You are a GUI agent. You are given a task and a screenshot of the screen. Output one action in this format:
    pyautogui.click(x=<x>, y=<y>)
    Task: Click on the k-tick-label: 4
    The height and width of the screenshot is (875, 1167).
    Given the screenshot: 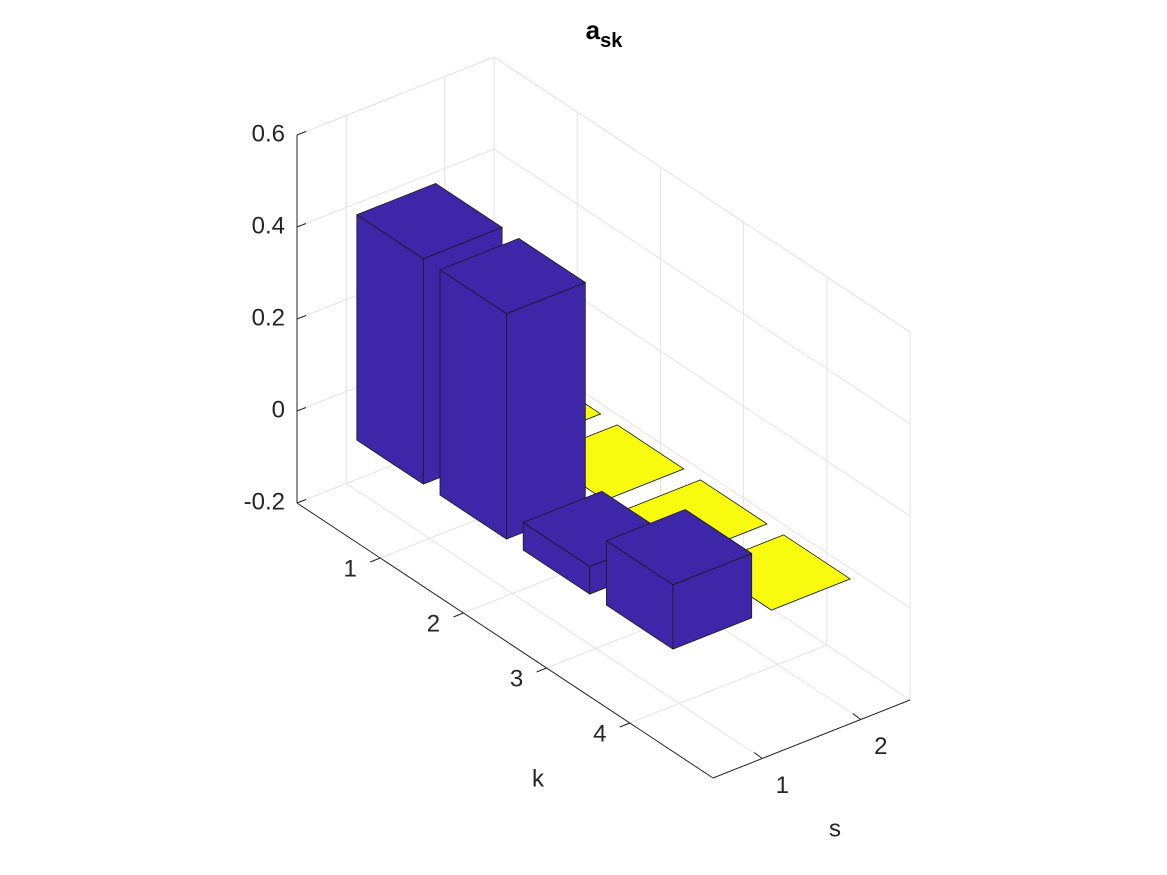 What is the action you would take?
    pyautogui.click(x=599, y=733)
    